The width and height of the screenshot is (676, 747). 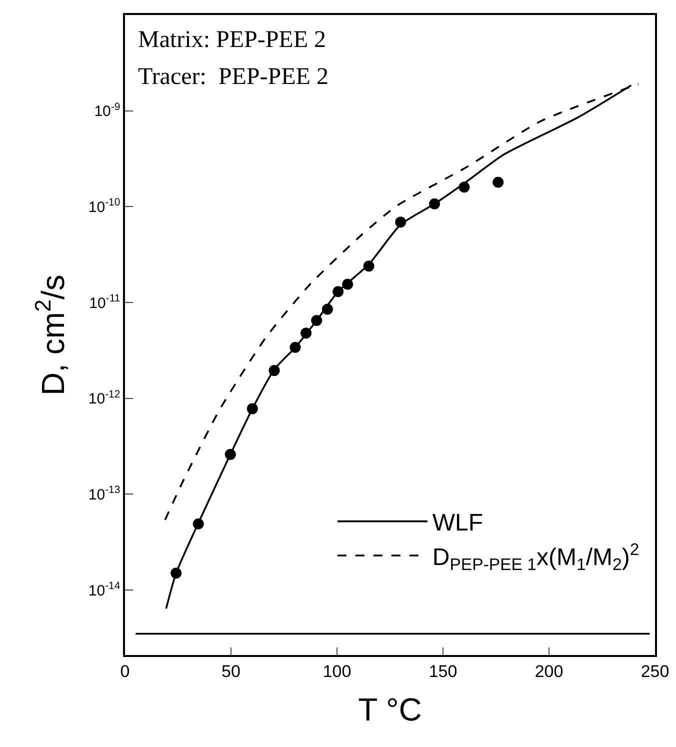 I want to click on x-tick-label: 50, so click(x=231, y=672).